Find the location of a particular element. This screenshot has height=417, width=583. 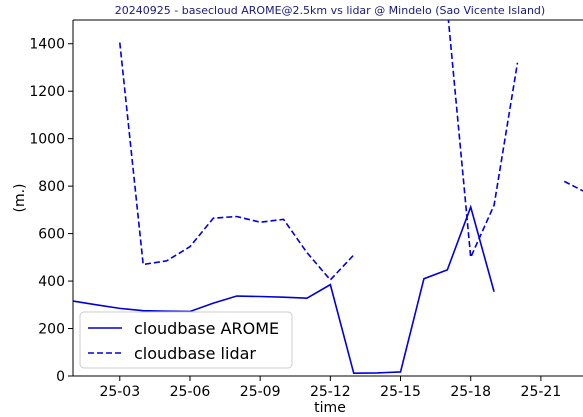

y-tick-label: 200 is located at coordinates (51, 330).